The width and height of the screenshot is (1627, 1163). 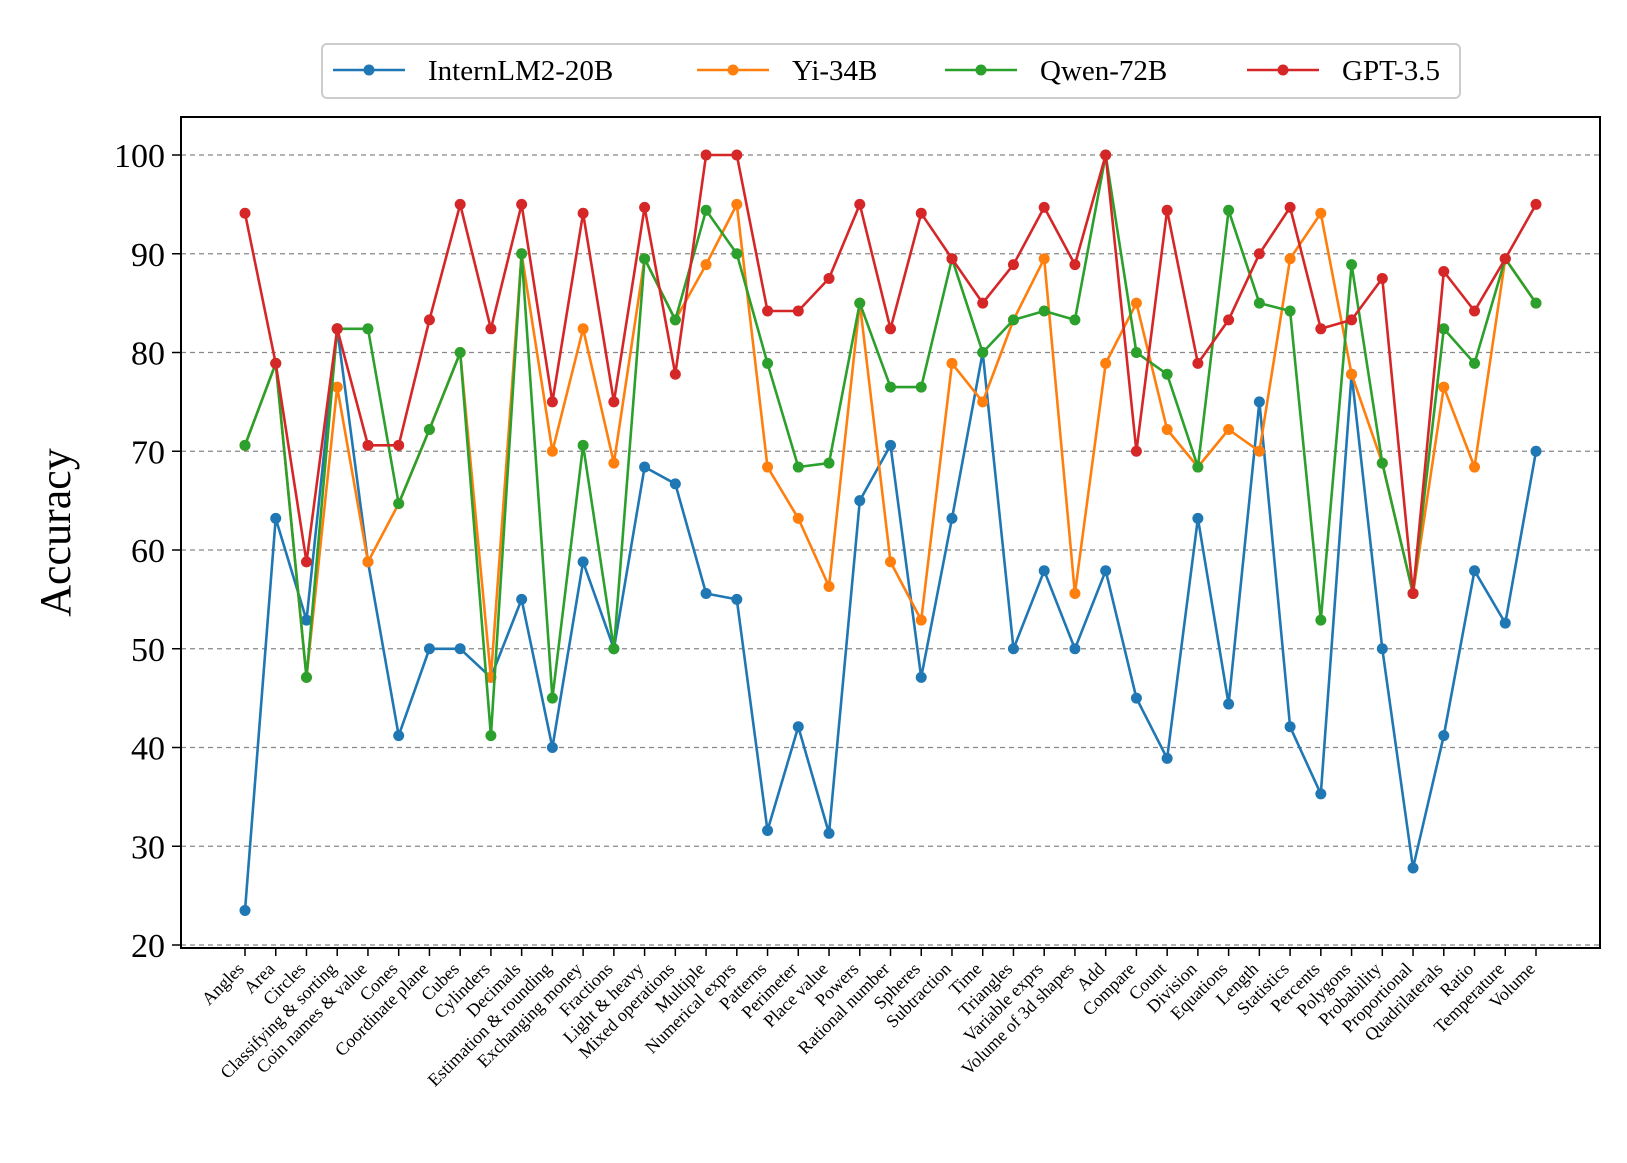 What do you see at coordinates (147, 551) in the screenshot?
I see `y-axis-ticks: 20 30 40 50 60 70 80 90 100` at bounding box center [147, 551].